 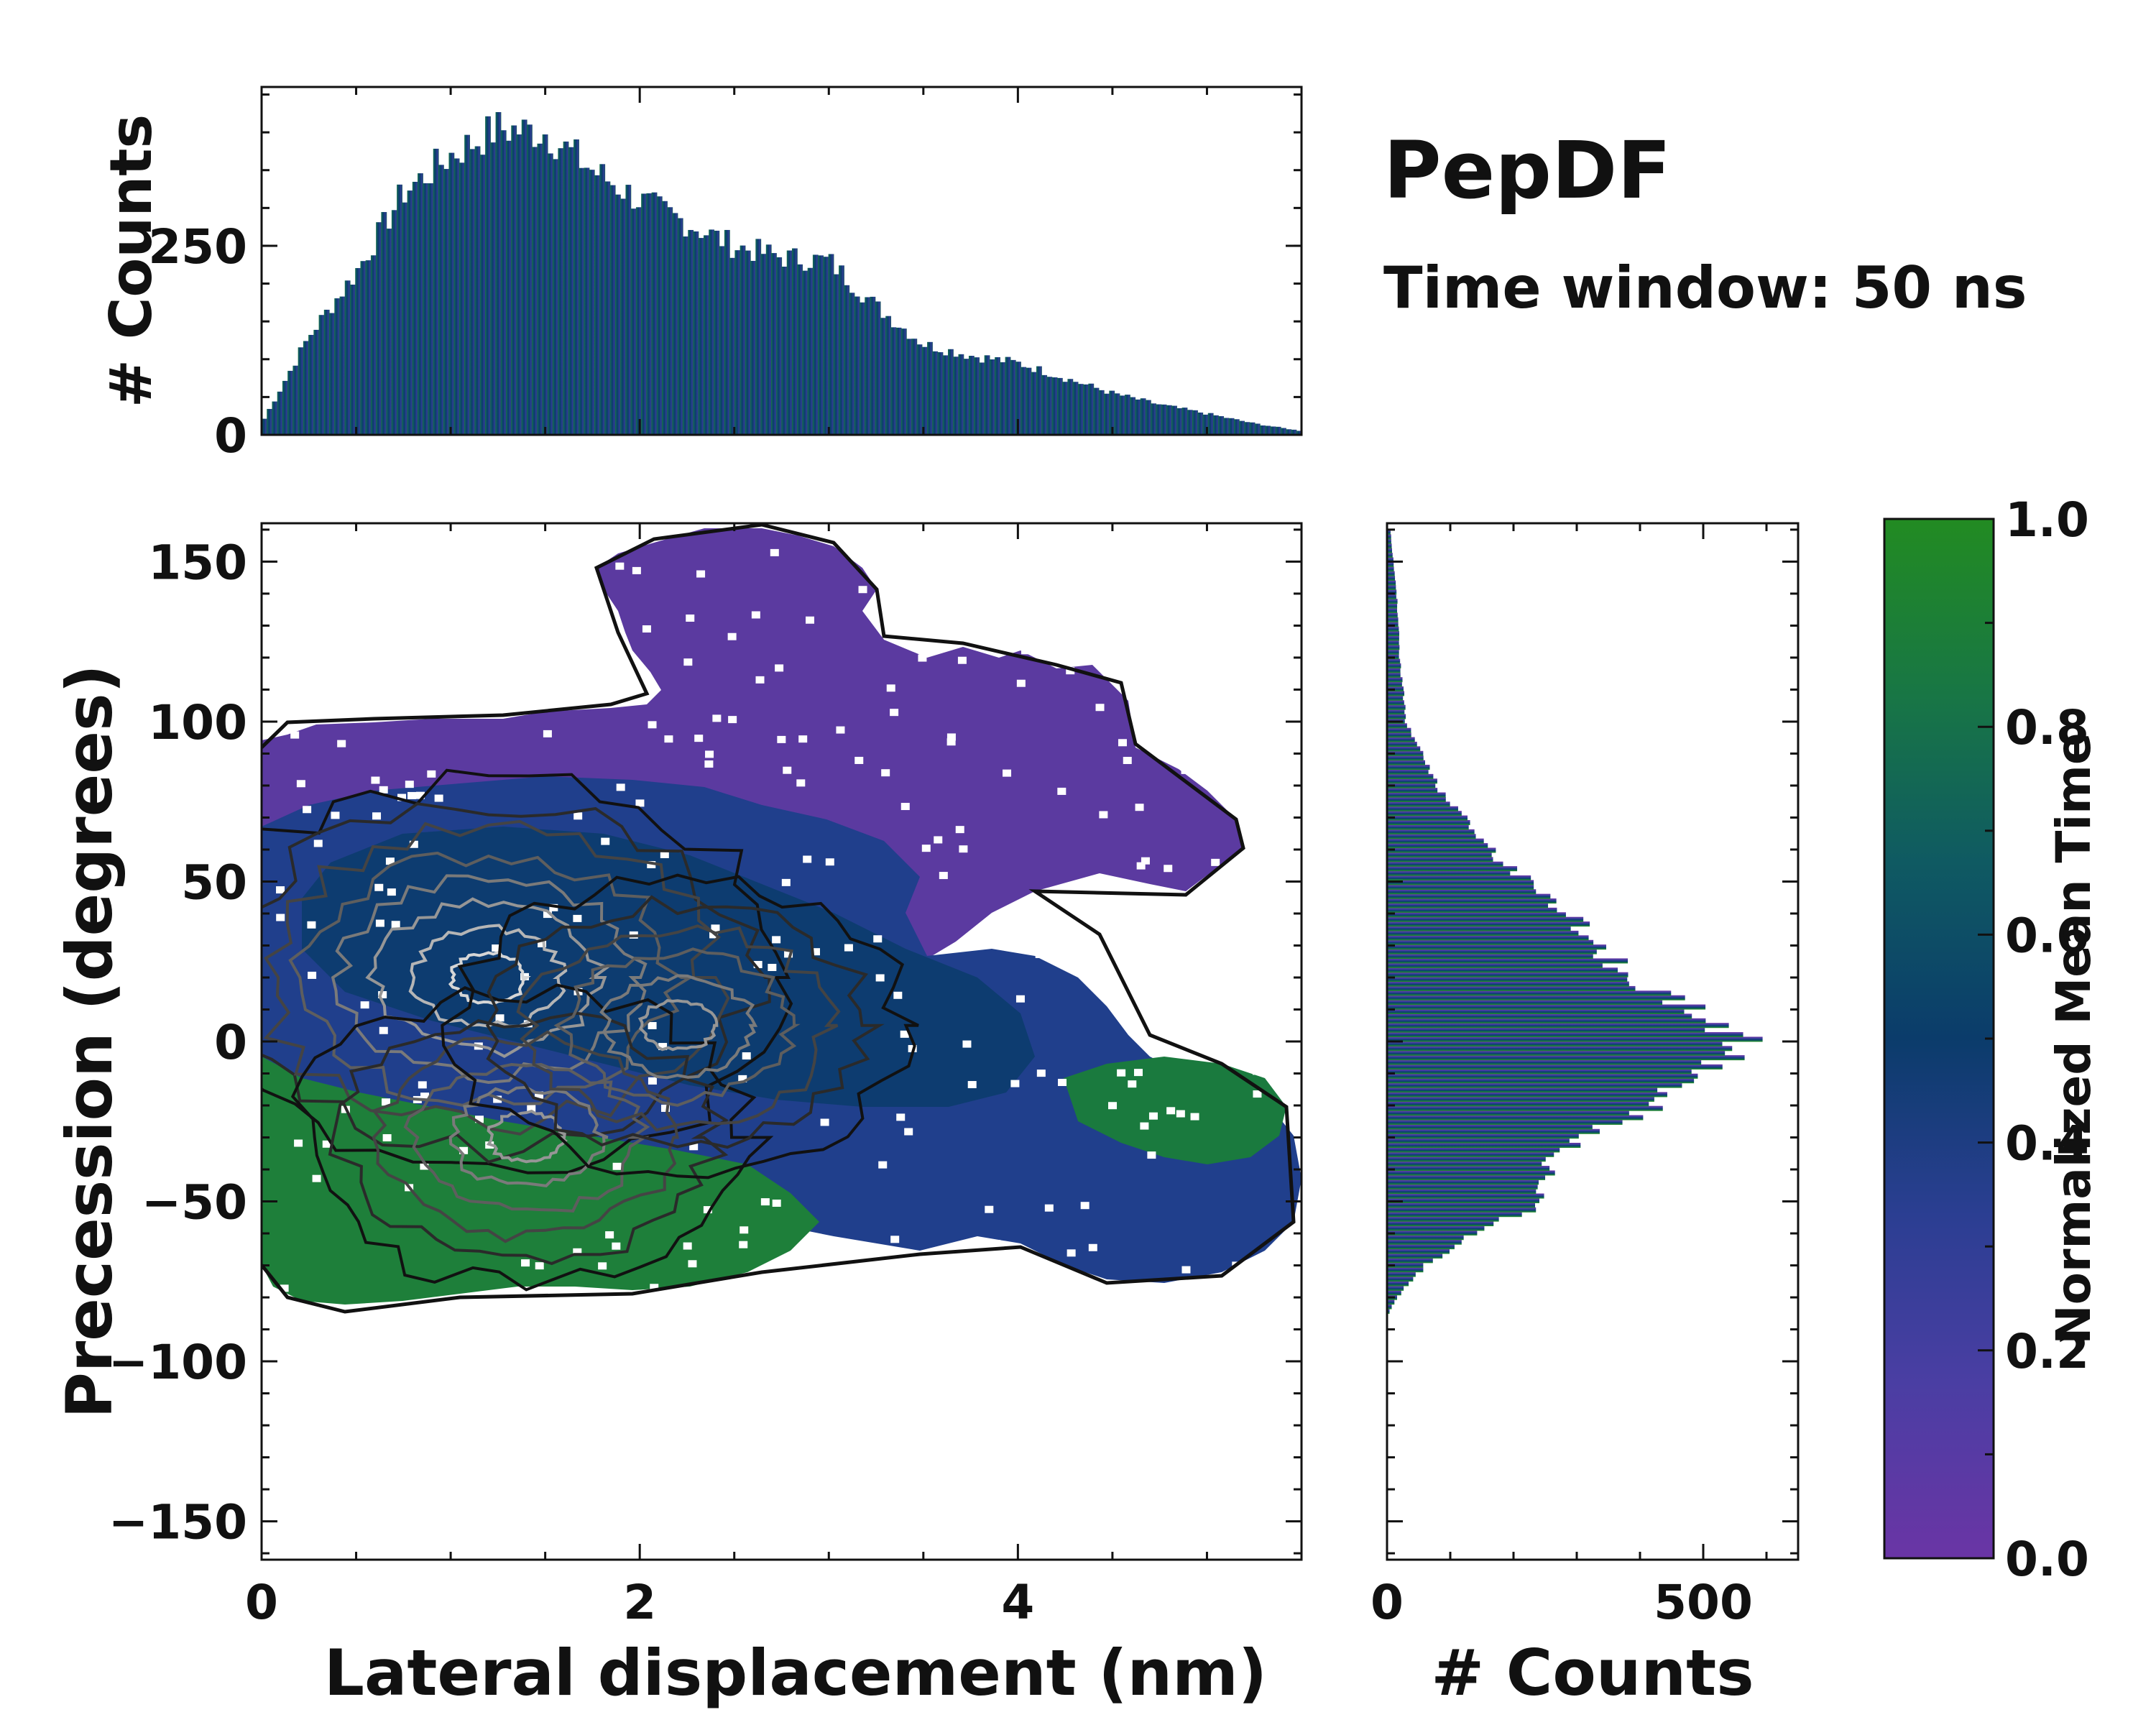 What do you see at coordinates (89, 1041) in the screenshot?
I see `heatmap-ylabel: Precession (degrees)` at bounding box center [89, 1041].